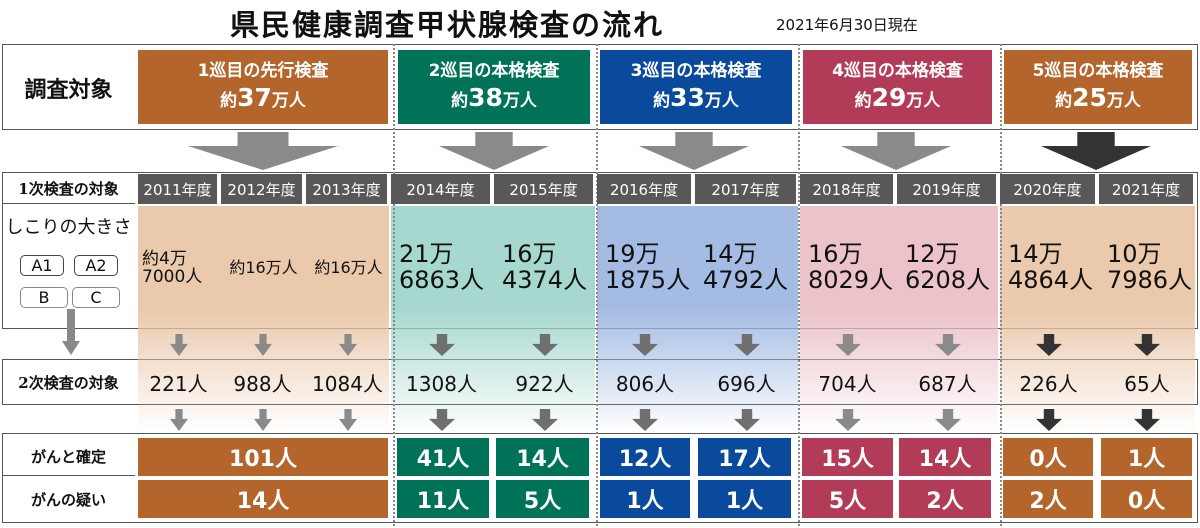  Describe the element at coordinates (263, 70) in the screenshot. I see `round-name: 1巡目の先行検査` at that location.